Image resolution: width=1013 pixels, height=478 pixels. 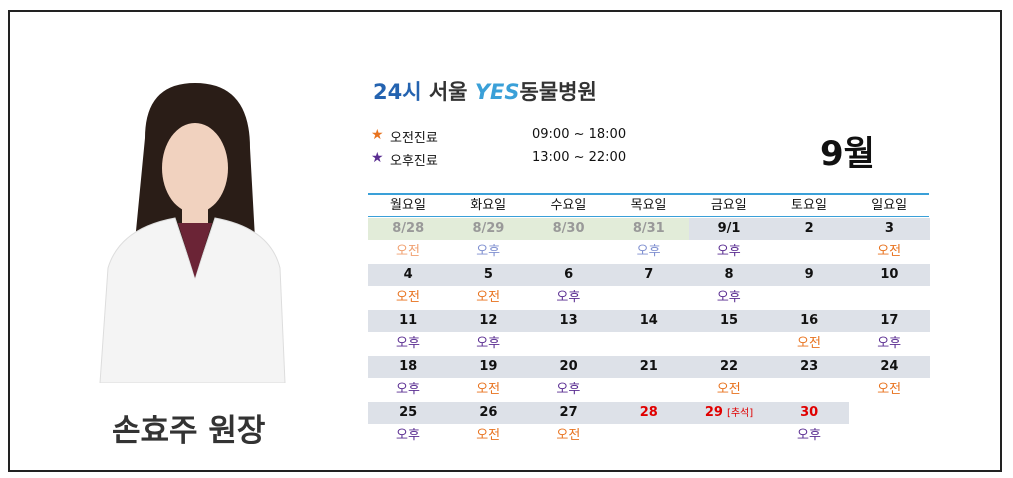 What do you see at coordinates (408, 205) in the screenshot?
I see `weekday-header: 월요일` at bounding box center [408, 205].